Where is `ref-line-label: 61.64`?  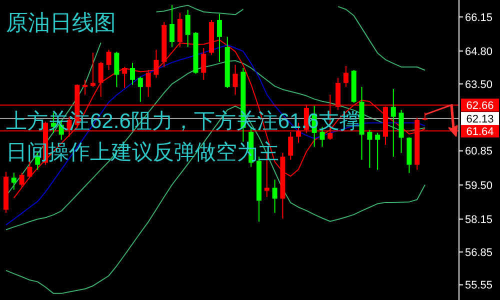 ref-line-label: 61.64 is located at coordinates (480, 132).